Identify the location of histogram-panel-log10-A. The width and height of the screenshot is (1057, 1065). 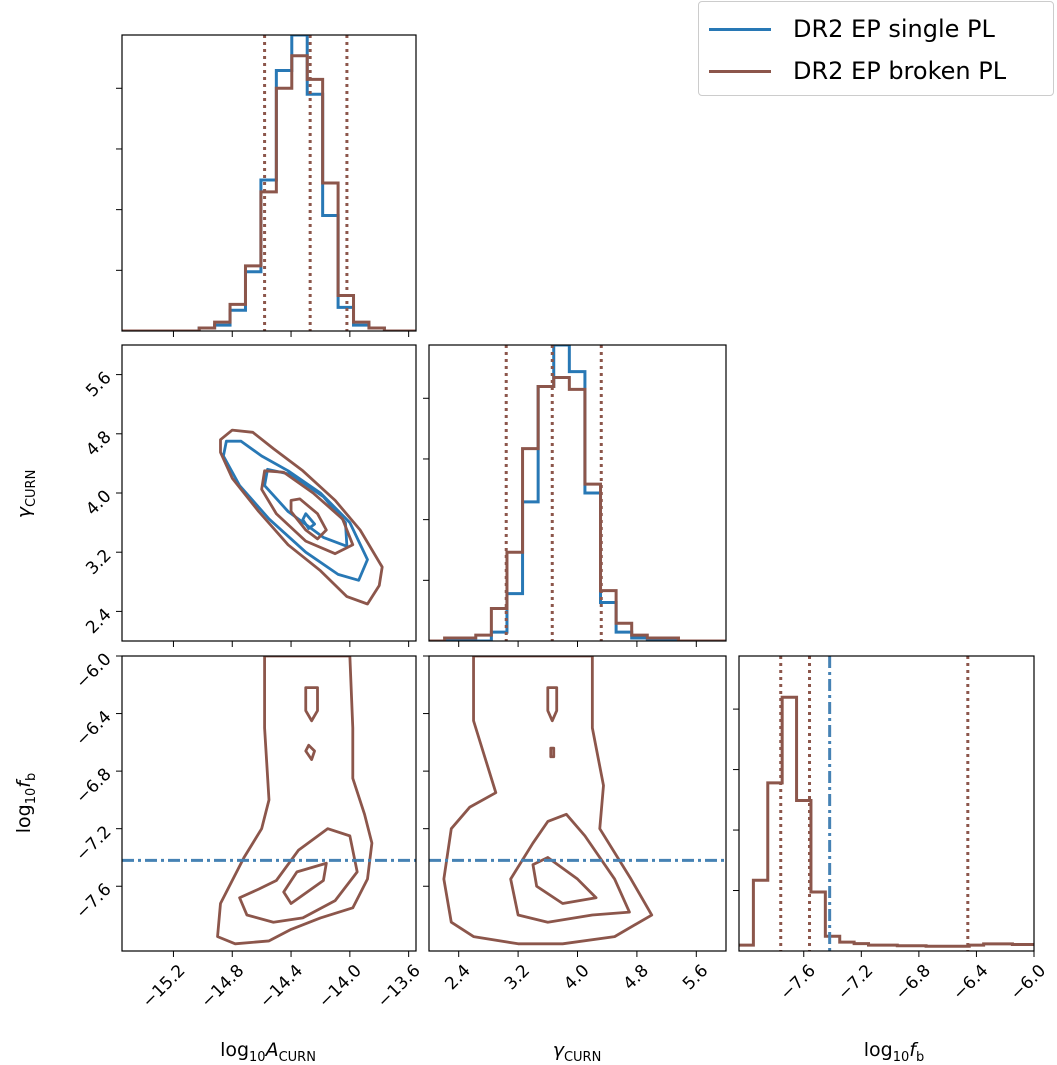
(266, 185).